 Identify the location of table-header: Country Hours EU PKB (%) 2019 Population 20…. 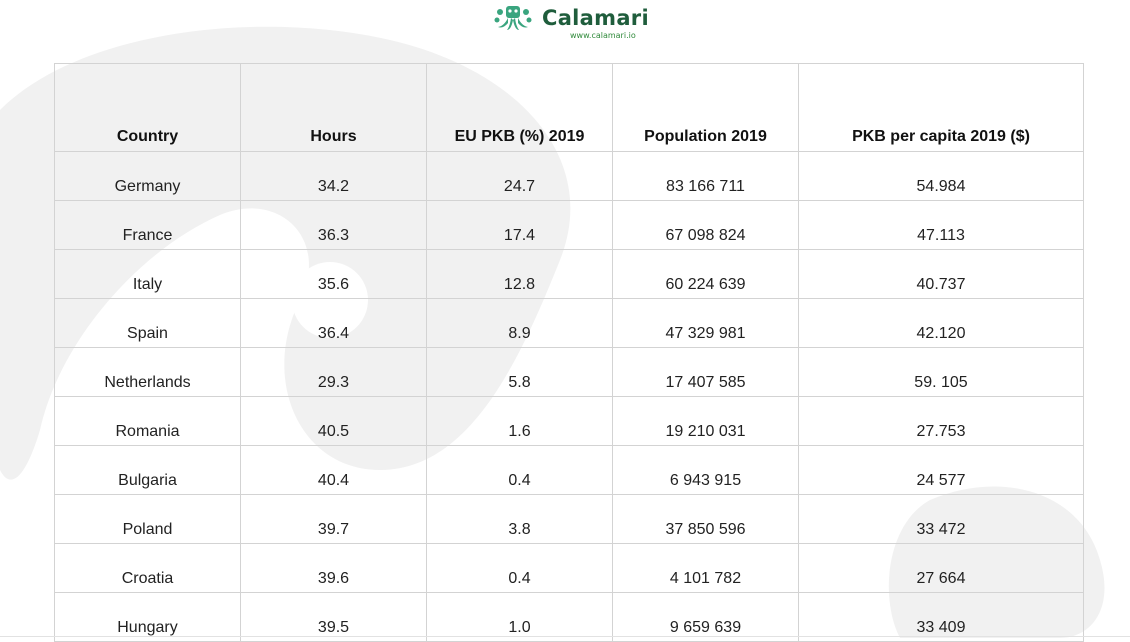
(569, 107).